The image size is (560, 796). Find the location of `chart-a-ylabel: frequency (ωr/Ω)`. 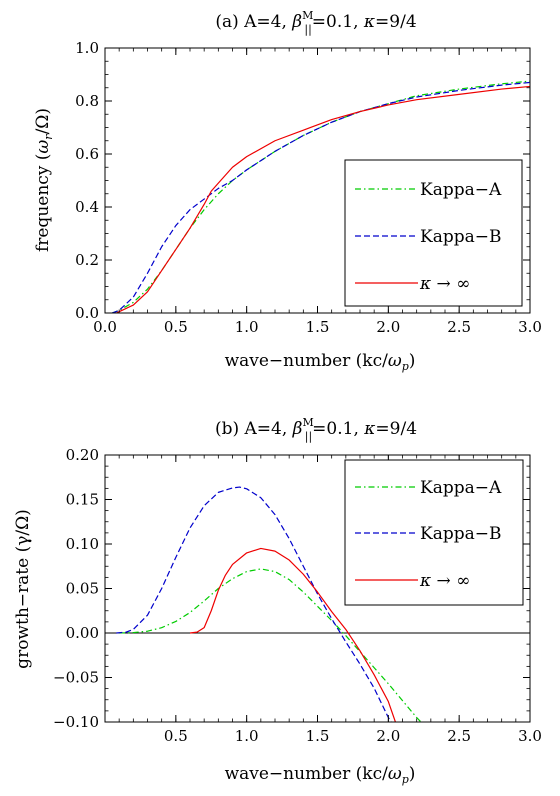

chart-a-ylabel: frequency (ωr/Ω) is located at coordinates (44, 180).